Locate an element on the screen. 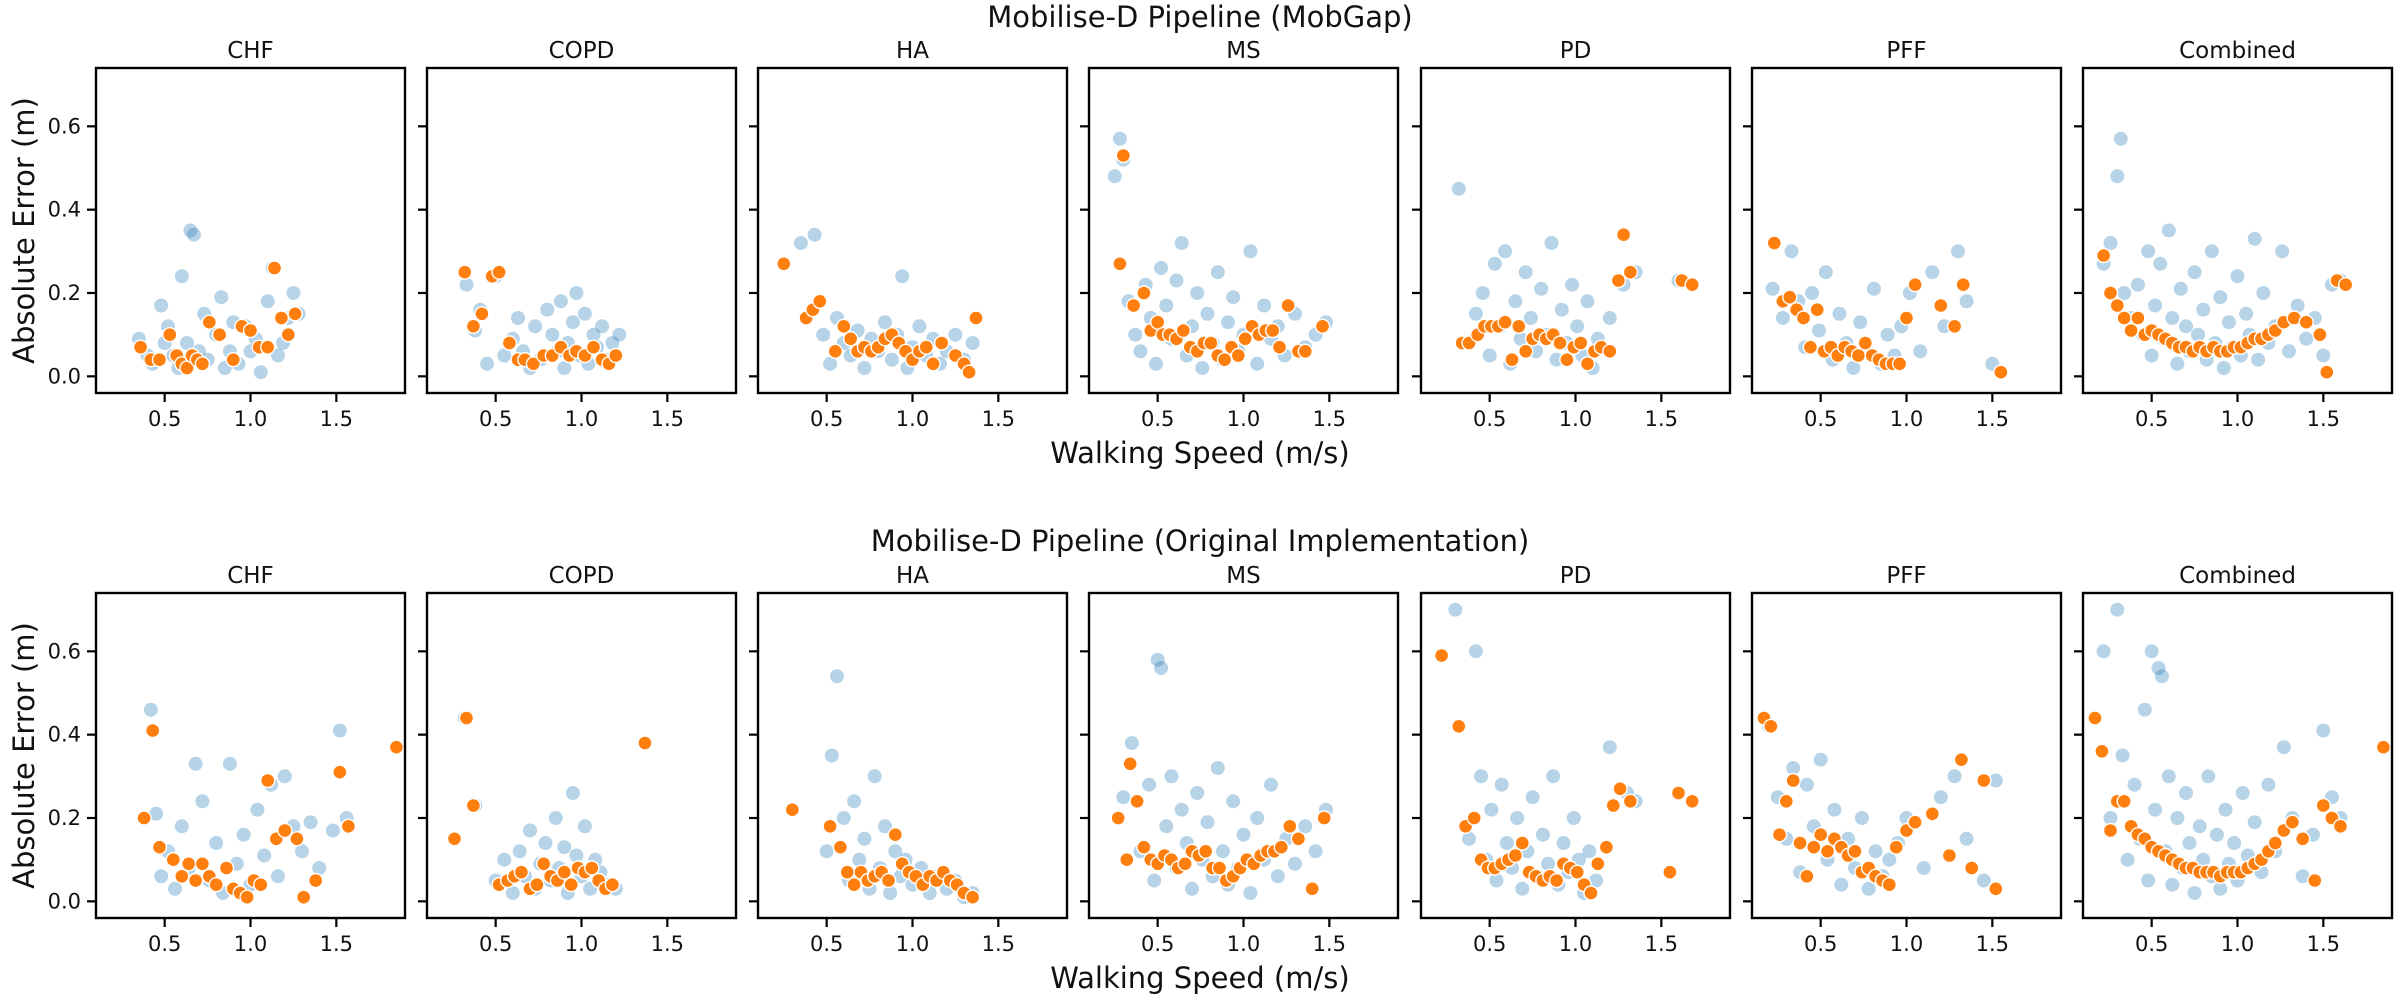 This screenshot has height=1000, width=2400. y-tick-label: 0.0 is located at coordinates (64, 901).